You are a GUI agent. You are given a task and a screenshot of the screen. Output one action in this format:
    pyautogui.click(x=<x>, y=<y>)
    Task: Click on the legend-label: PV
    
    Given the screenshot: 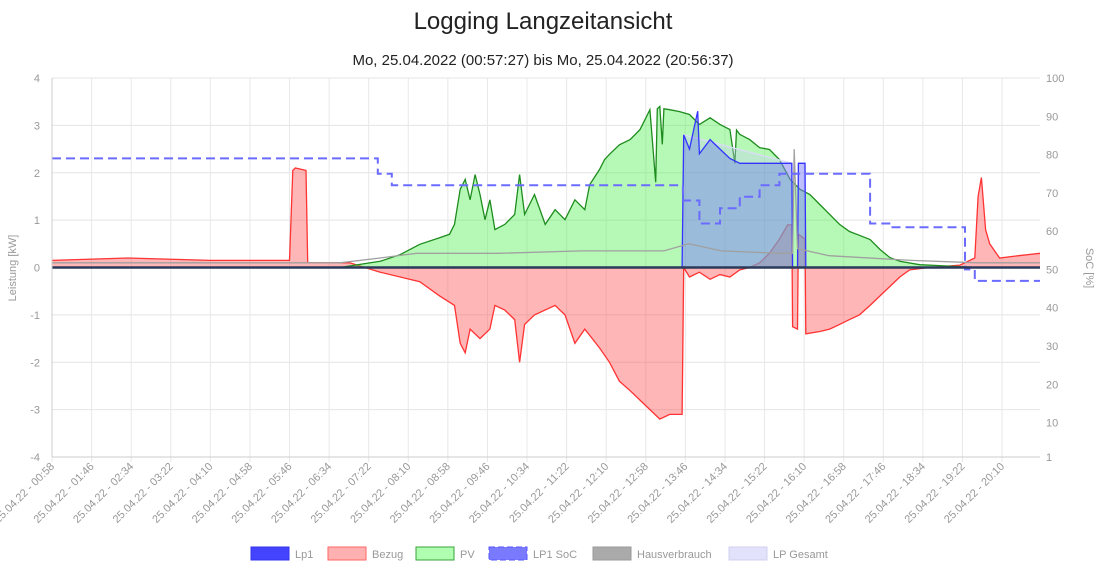 What is the action you would take?
    pyautogui.click(x=467, y=555)
    